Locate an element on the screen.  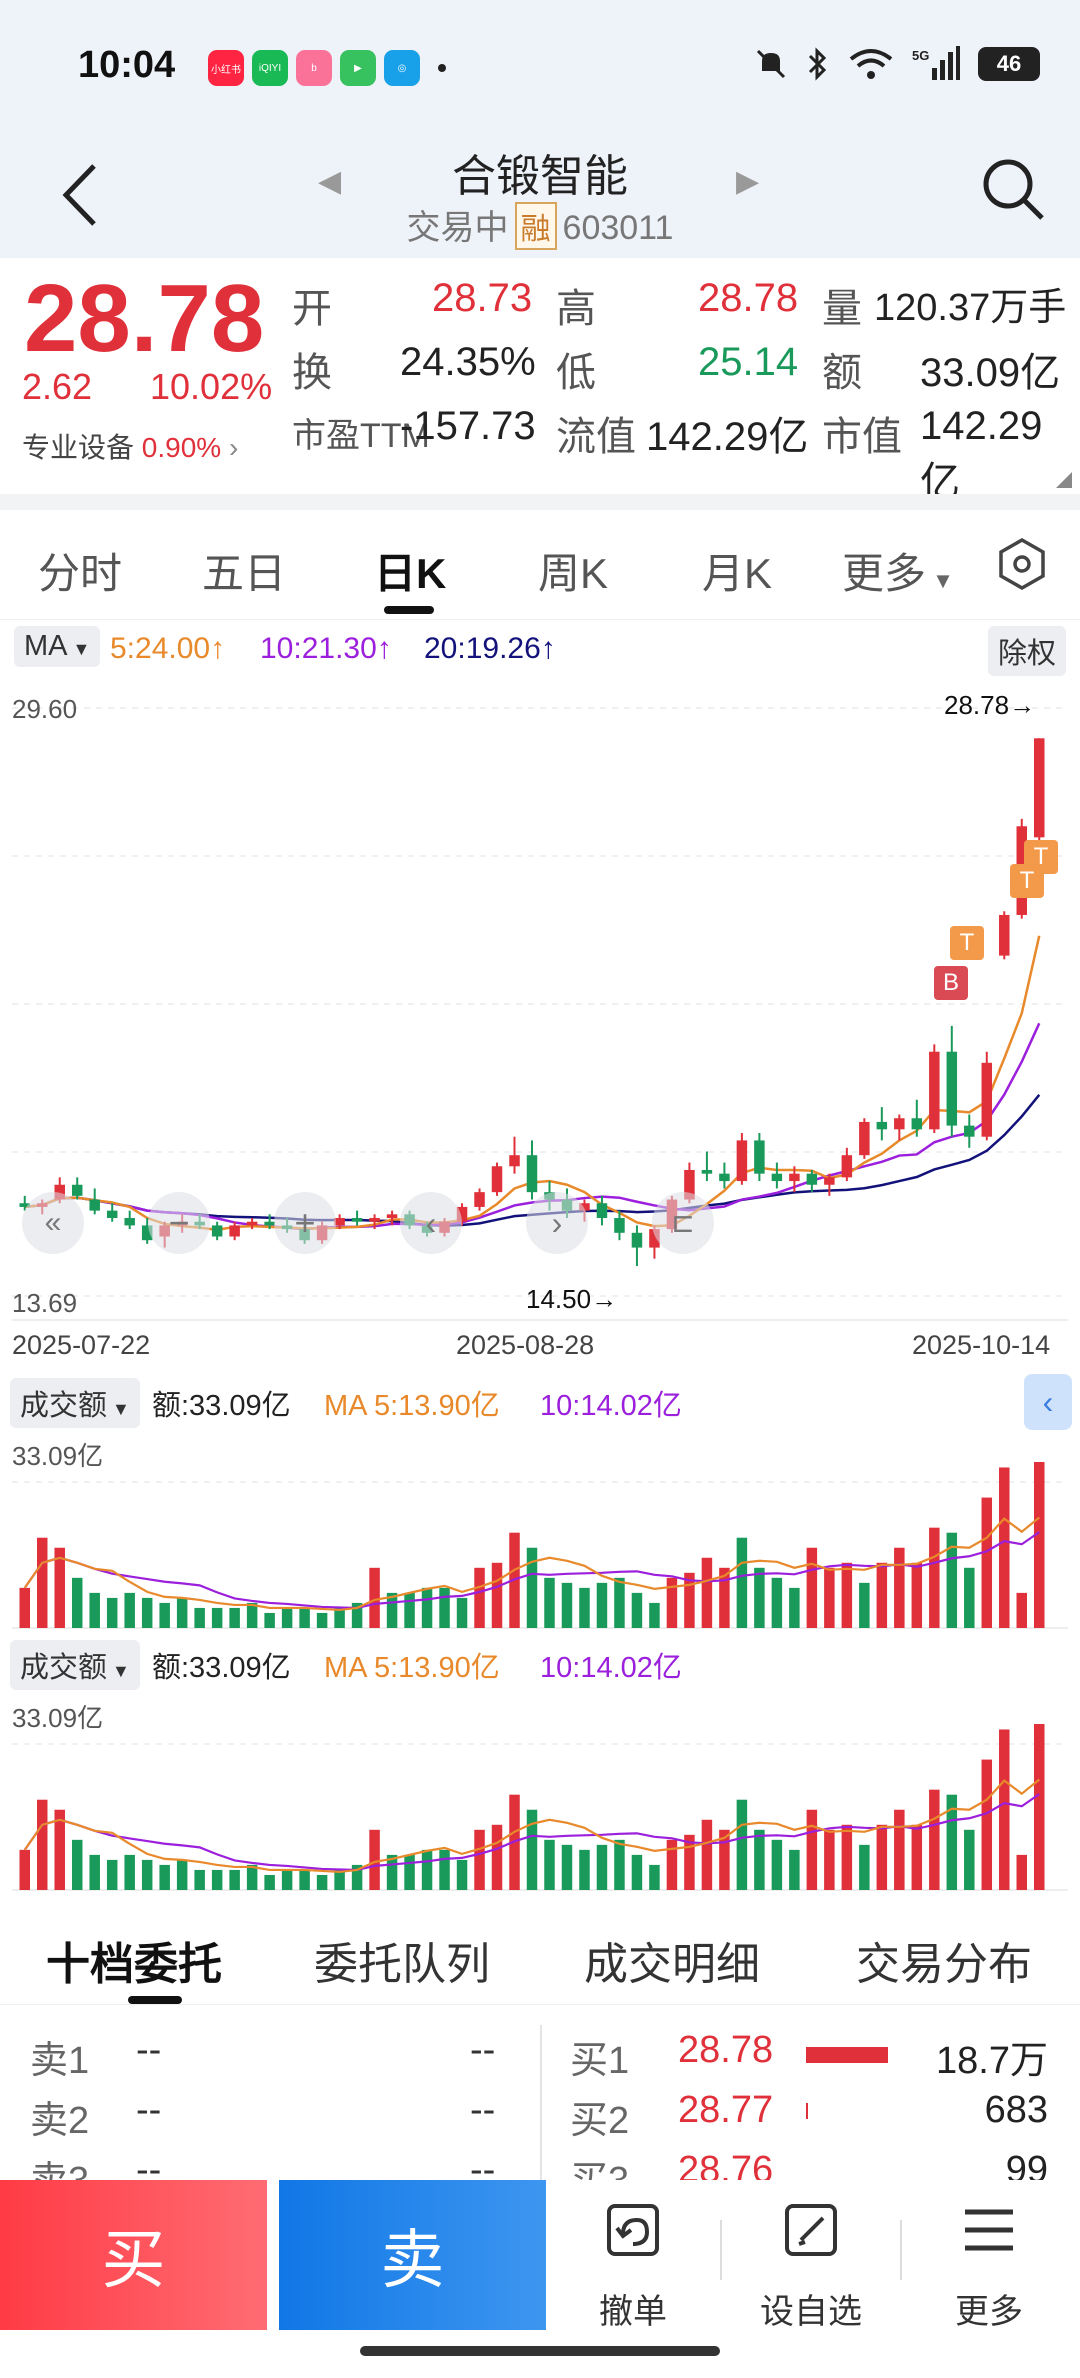
zoom-out-button: − is located at coordinates (179, 1223).